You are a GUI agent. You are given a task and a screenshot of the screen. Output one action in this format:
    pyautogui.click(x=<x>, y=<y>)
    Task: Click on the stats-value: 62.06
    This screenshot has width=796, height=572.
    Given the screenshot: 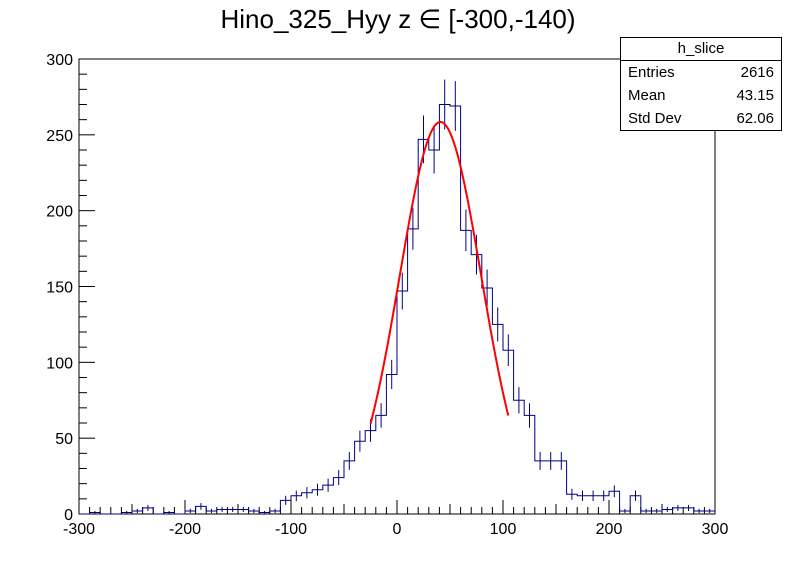 What is the action you would take?
    pyautogui.click(x=755, y=118)
    